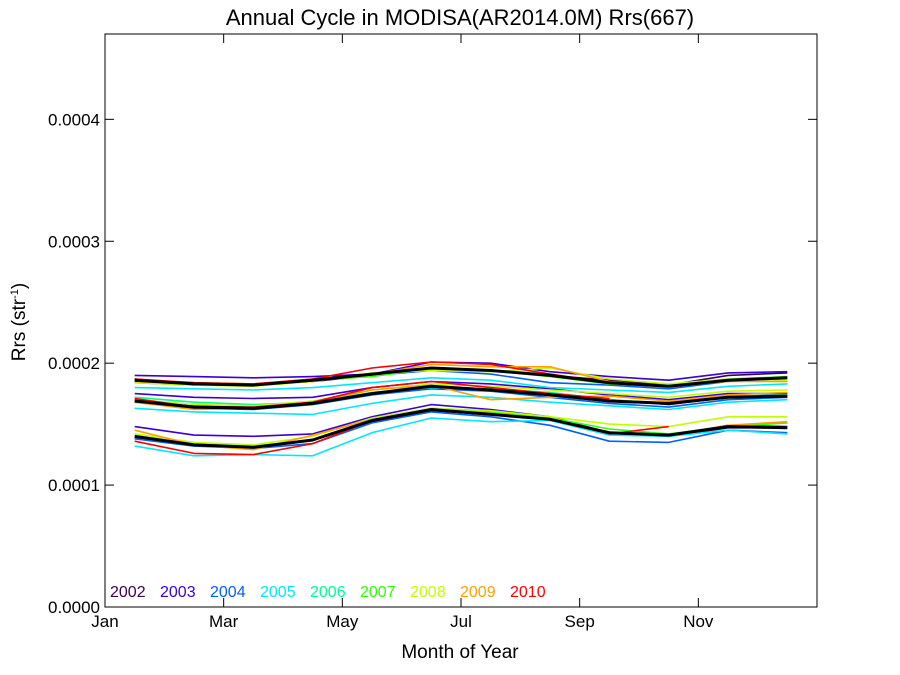 The width and height of the screenshot is (900, 675). I want to click on x-tick-label: Jul, so click(461, 621).